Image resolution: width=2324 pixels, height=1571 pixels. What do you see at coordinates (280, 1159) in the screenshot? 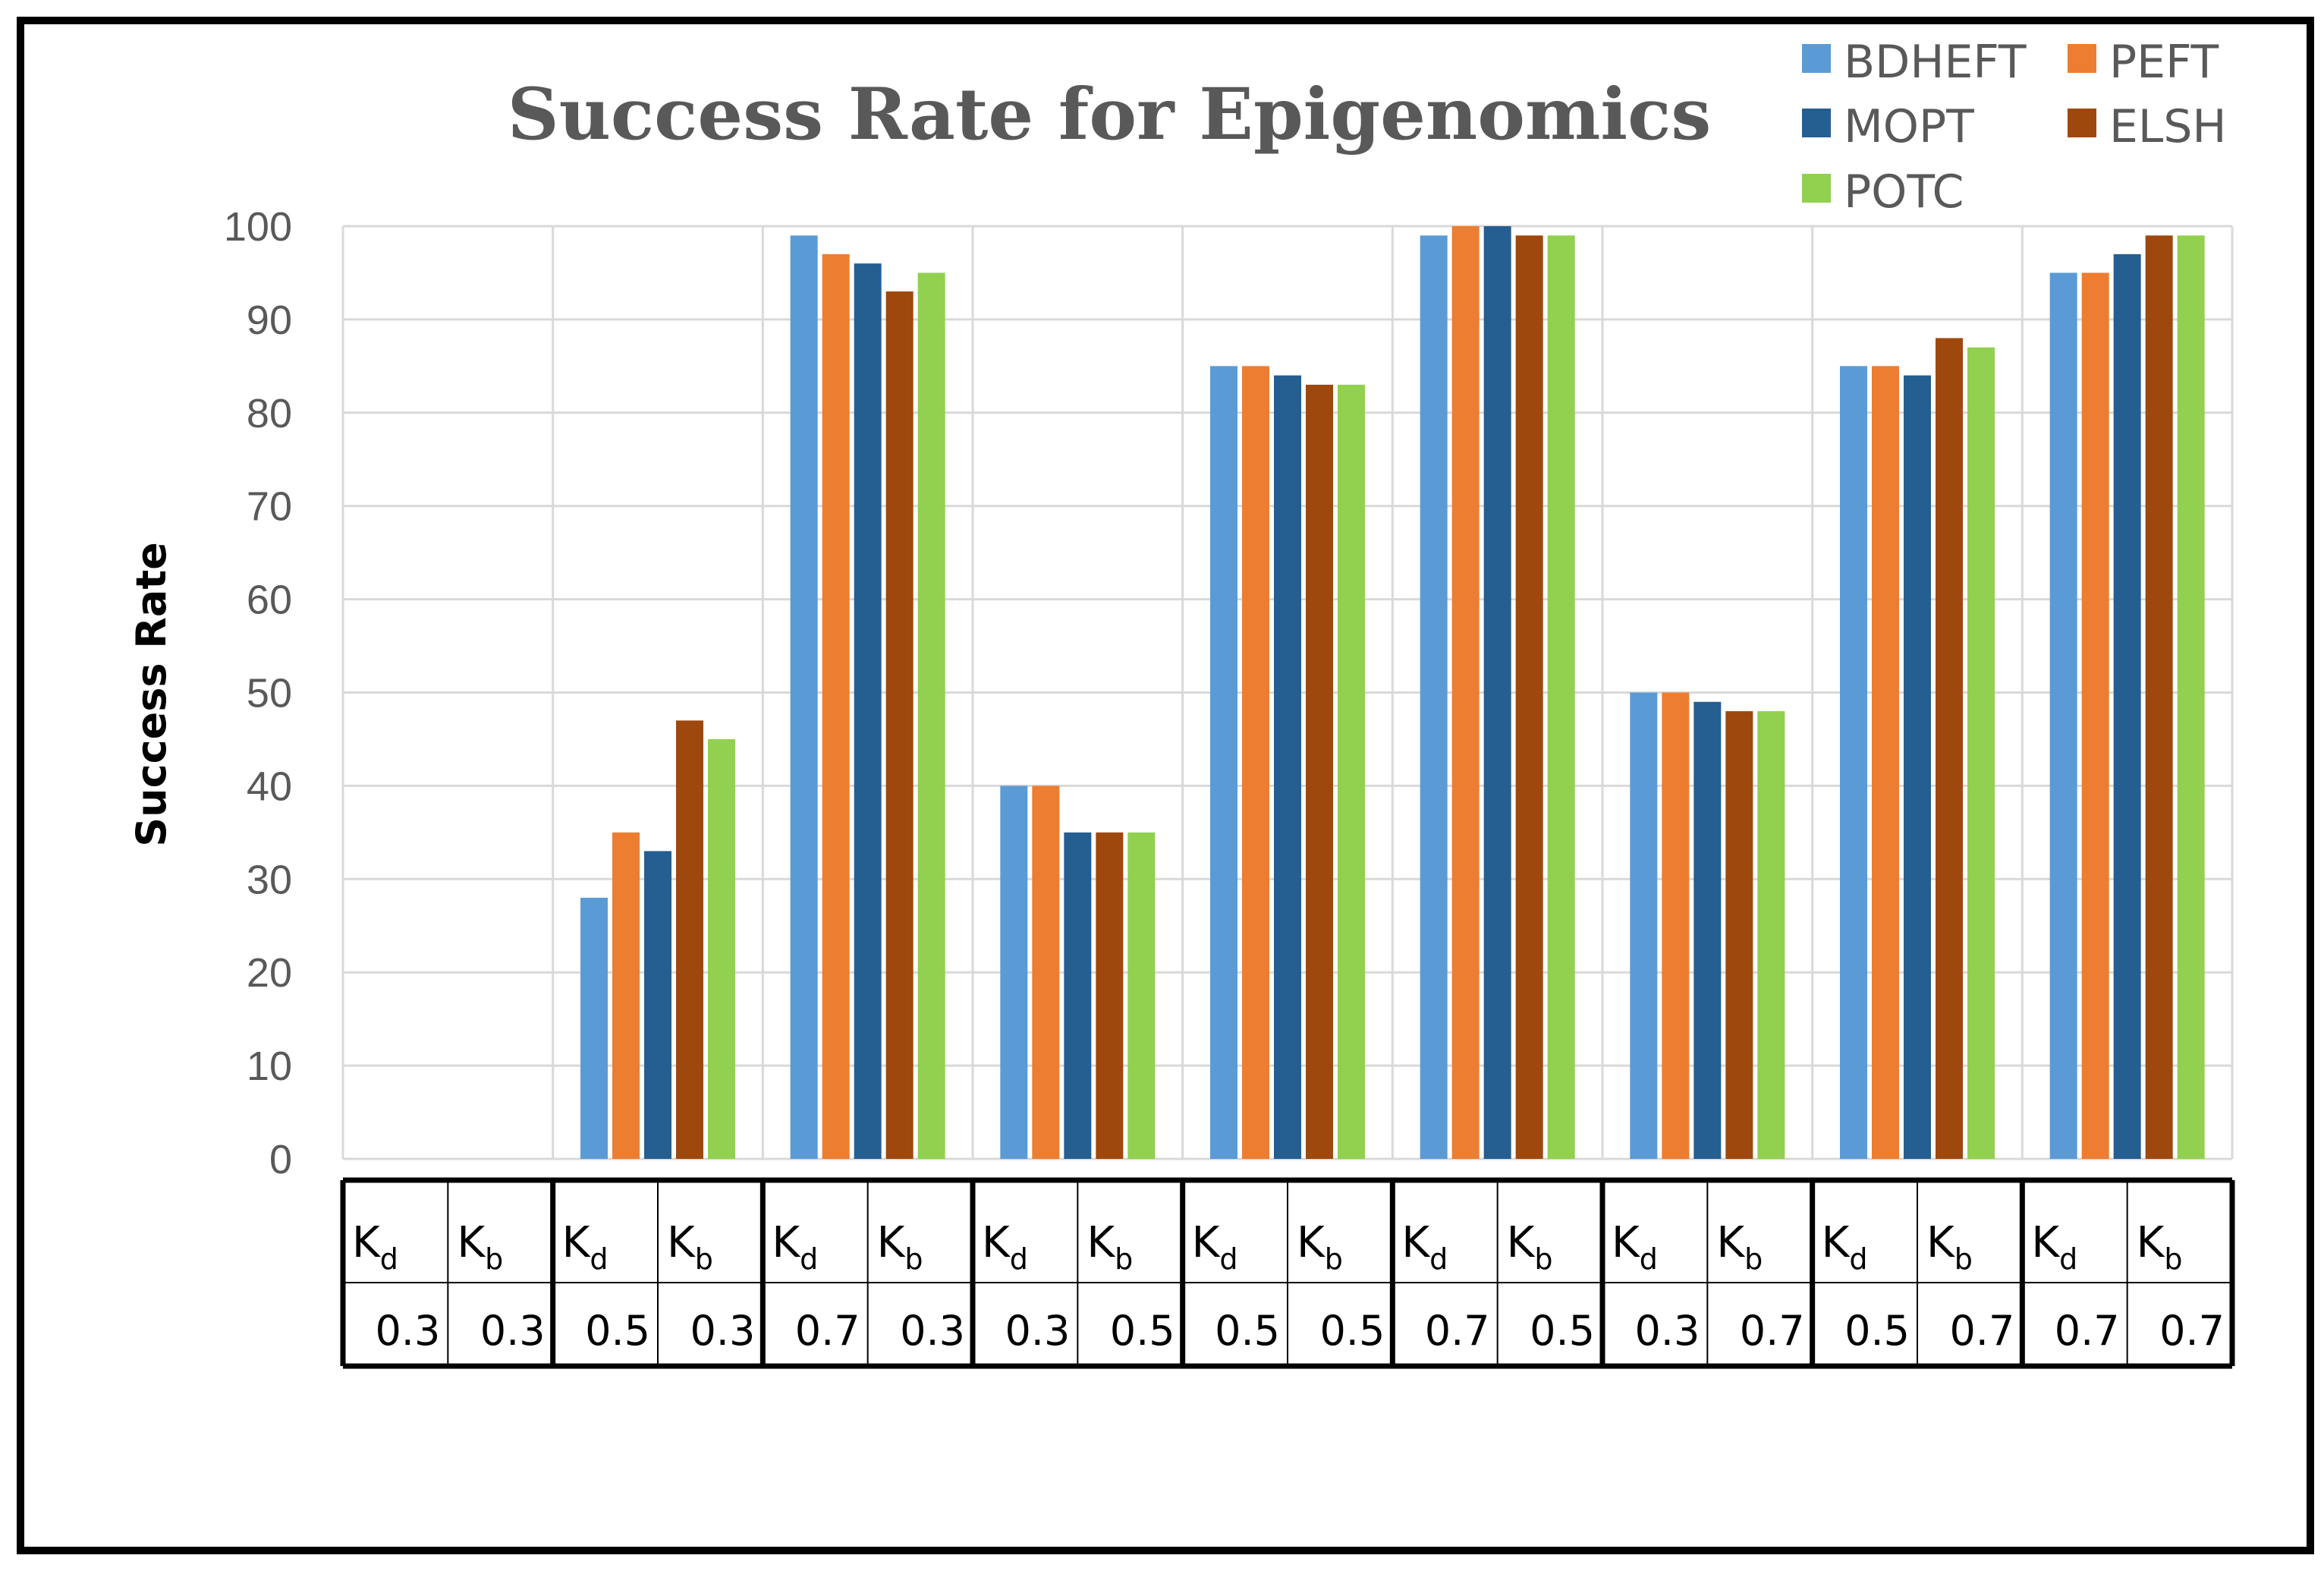
I see `y-tick-label: 0` at bounding box center [280, 1159].